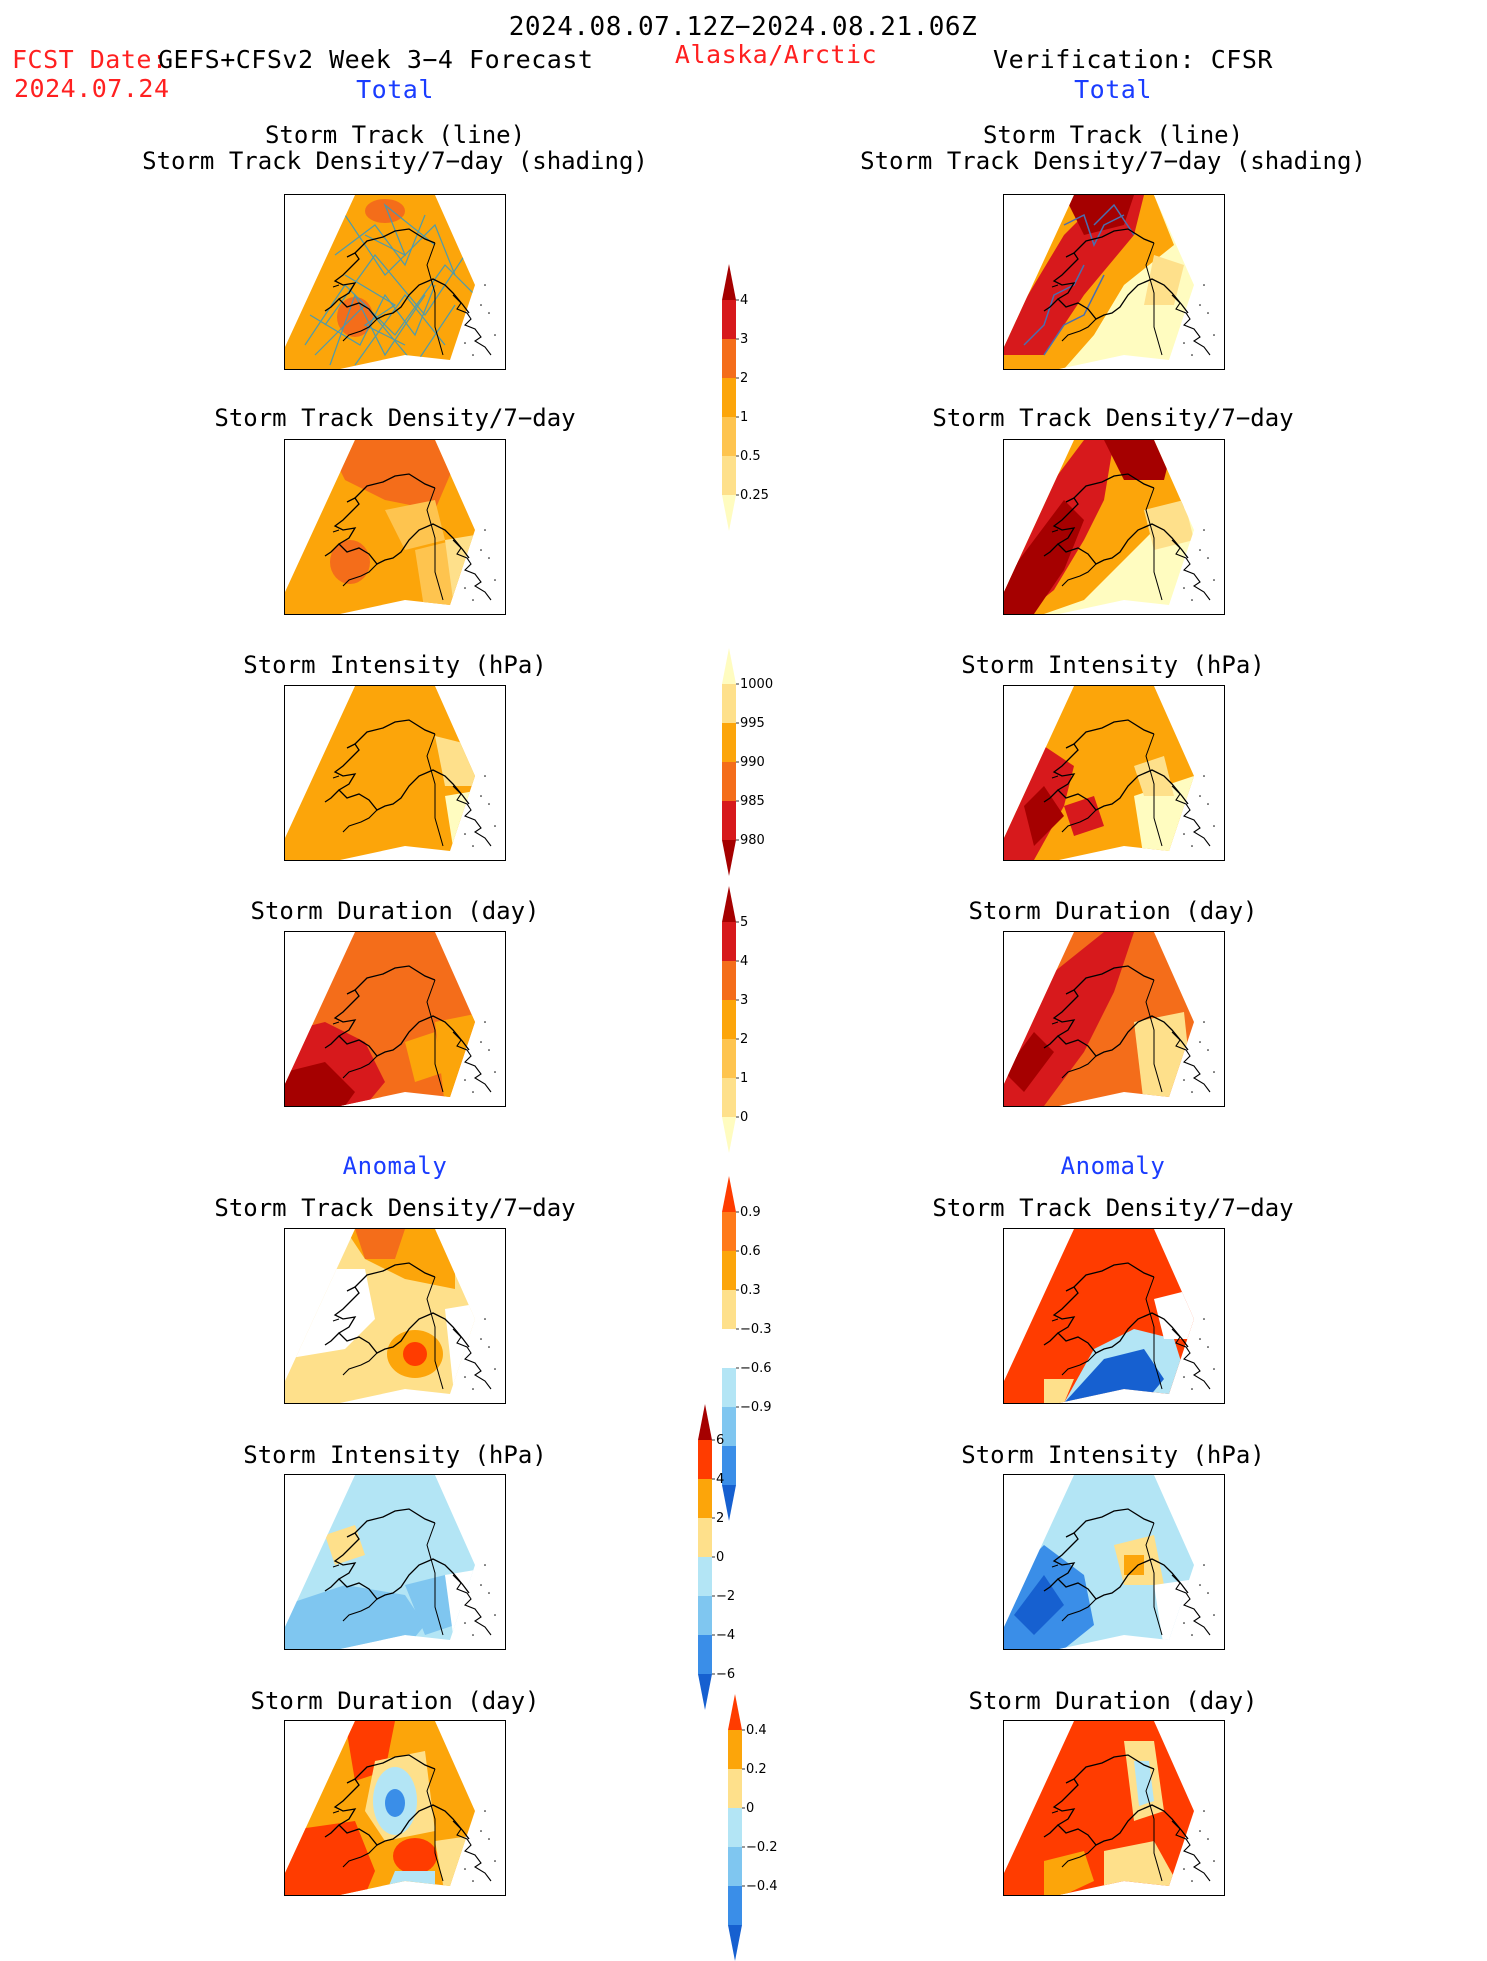 The image size is (1487, 1961). What do you see at coordinates (1114, 1562) in the screenshot?
I see `map-anom-intensity-right` at bounding box center [1114, 1562].